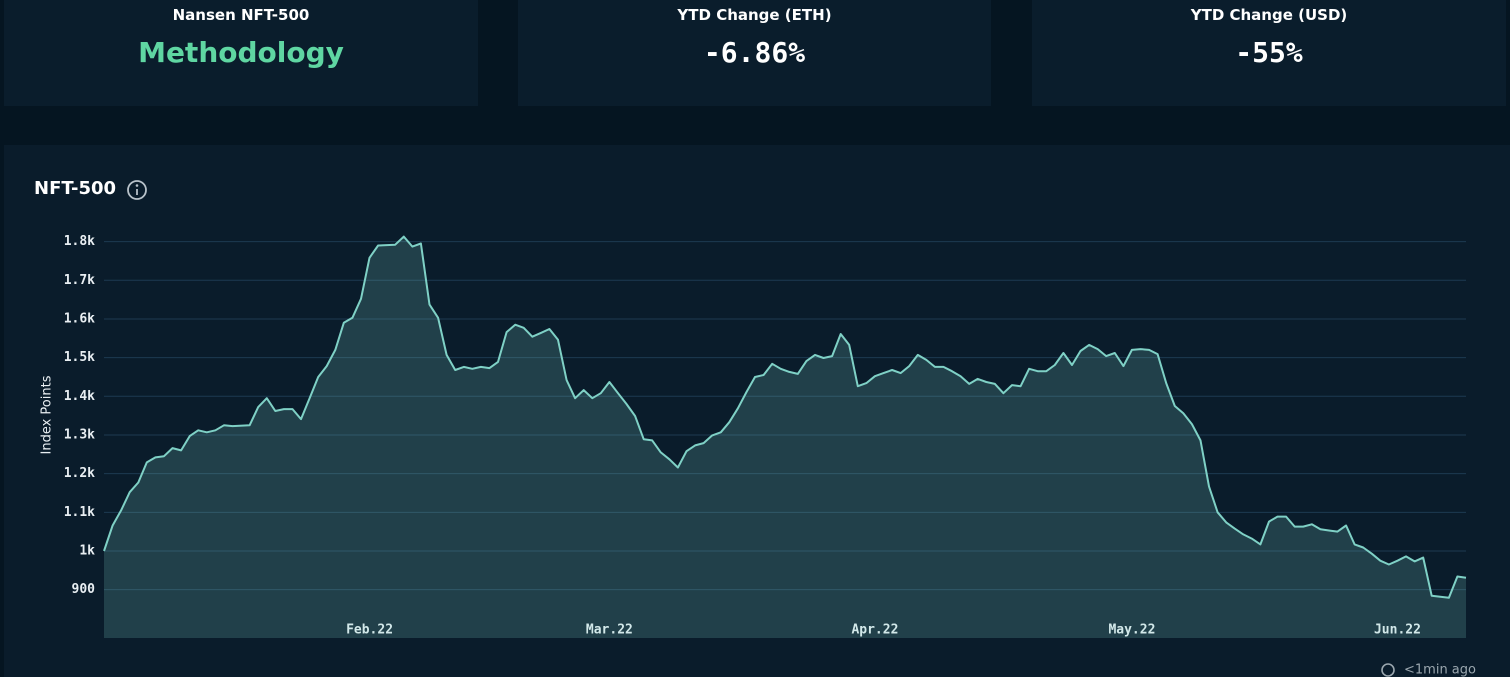 The width and height of the screenshot is (1510, 677). I want to click on y-tick-label: 1.7k, so click(79, 280).